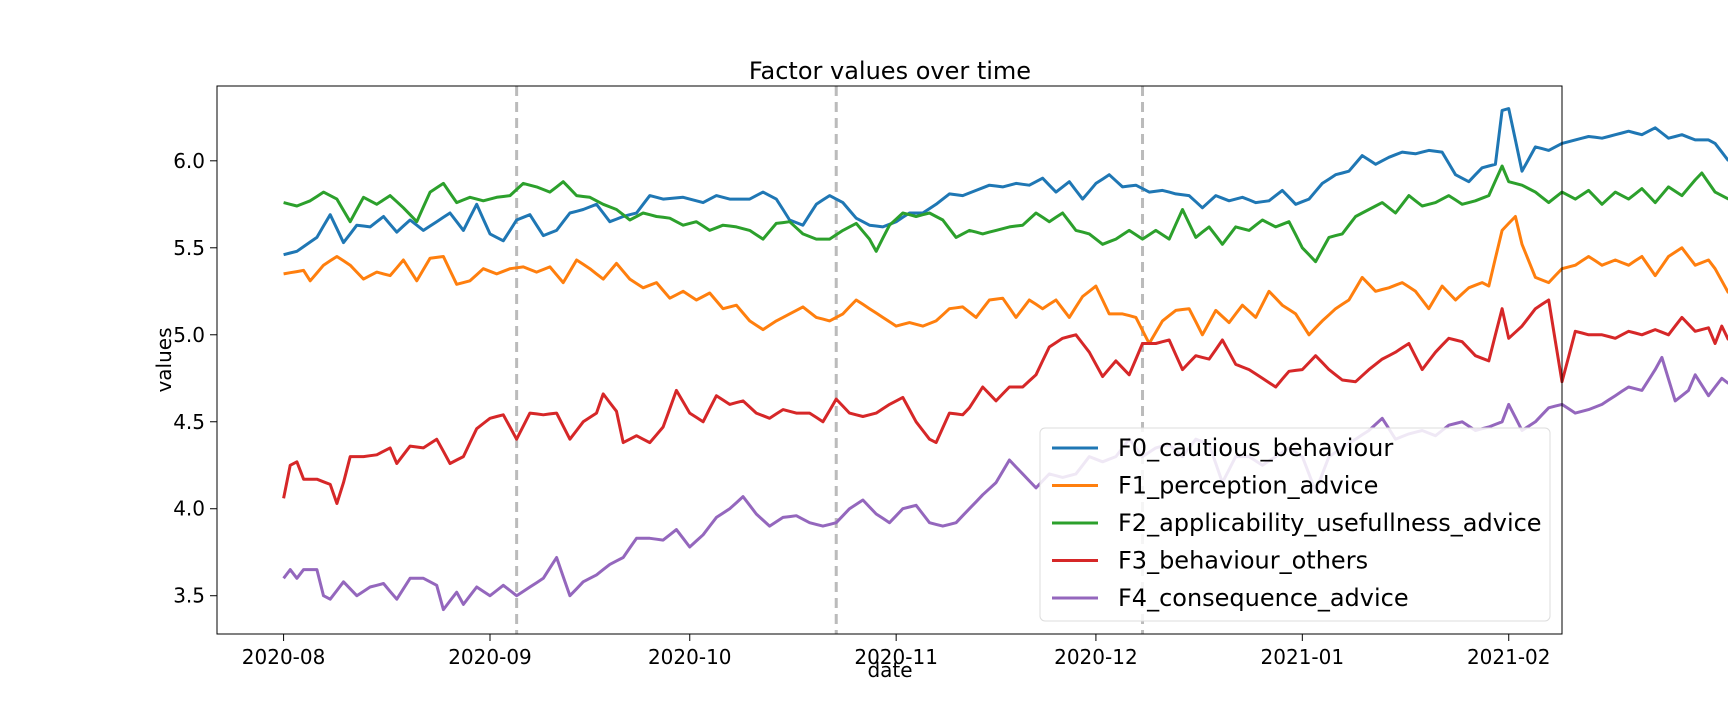 Image resolution: width=1728 pixels, height=724 pixels. I want to click on x-tick-label: 2020-08, so click(284, 657).